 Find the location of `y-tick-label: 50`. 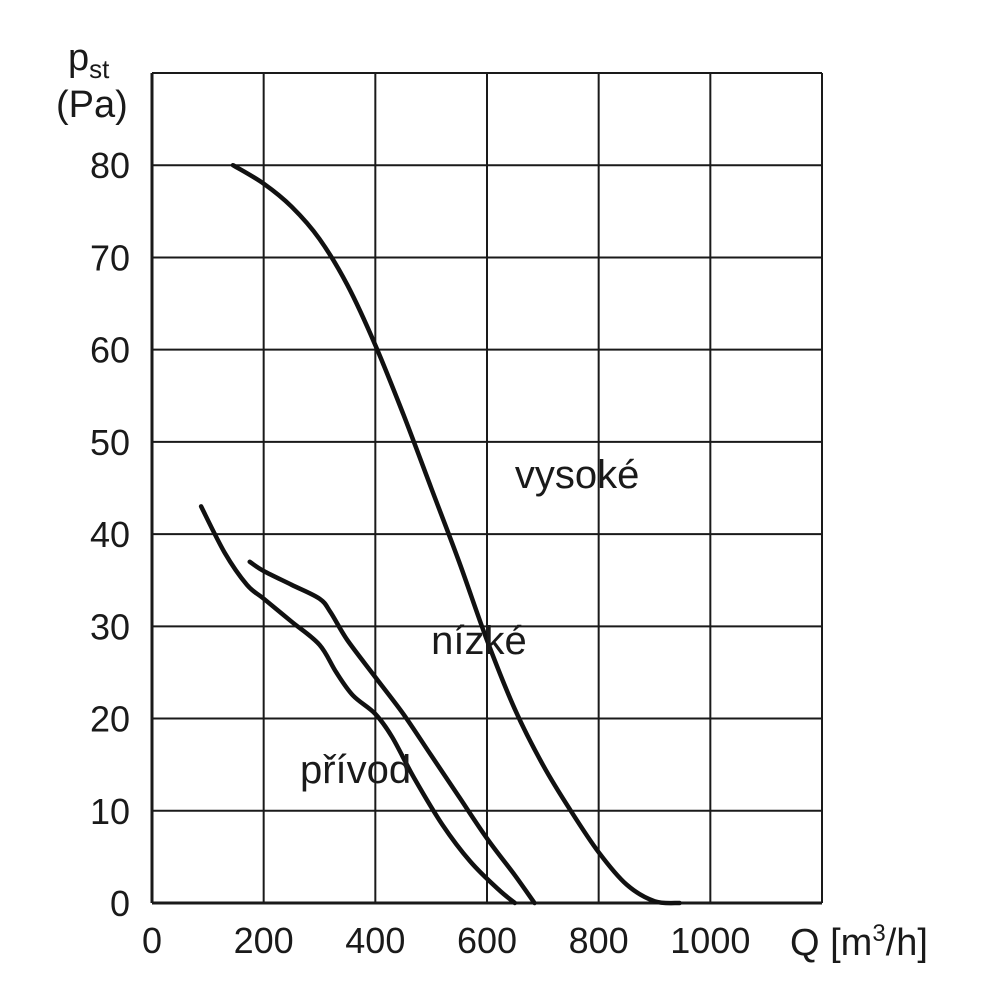

y-tick-label: 50 is located at coordinates (110, 442).